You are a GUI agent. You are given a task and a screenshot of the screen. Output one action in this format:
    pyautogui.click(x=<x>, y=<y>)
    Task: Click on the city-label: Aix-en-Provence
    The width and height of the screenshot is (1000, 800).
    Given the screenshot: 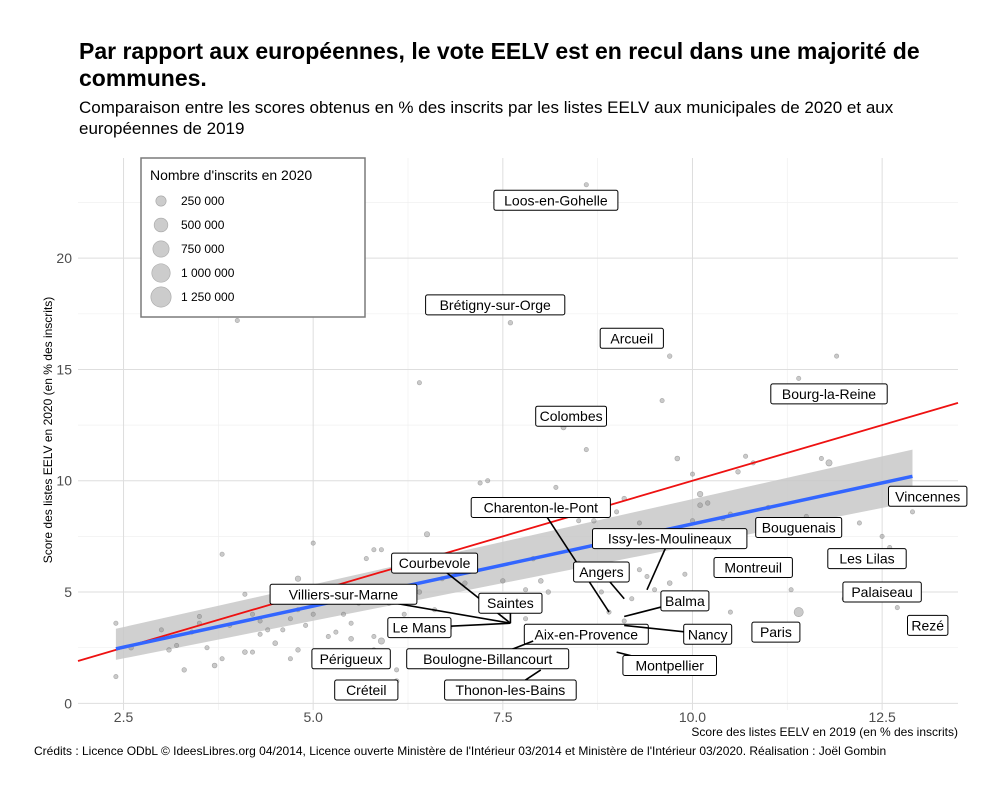 What is the action you would take?
    pyautogui.click(x=586, y=634)
    